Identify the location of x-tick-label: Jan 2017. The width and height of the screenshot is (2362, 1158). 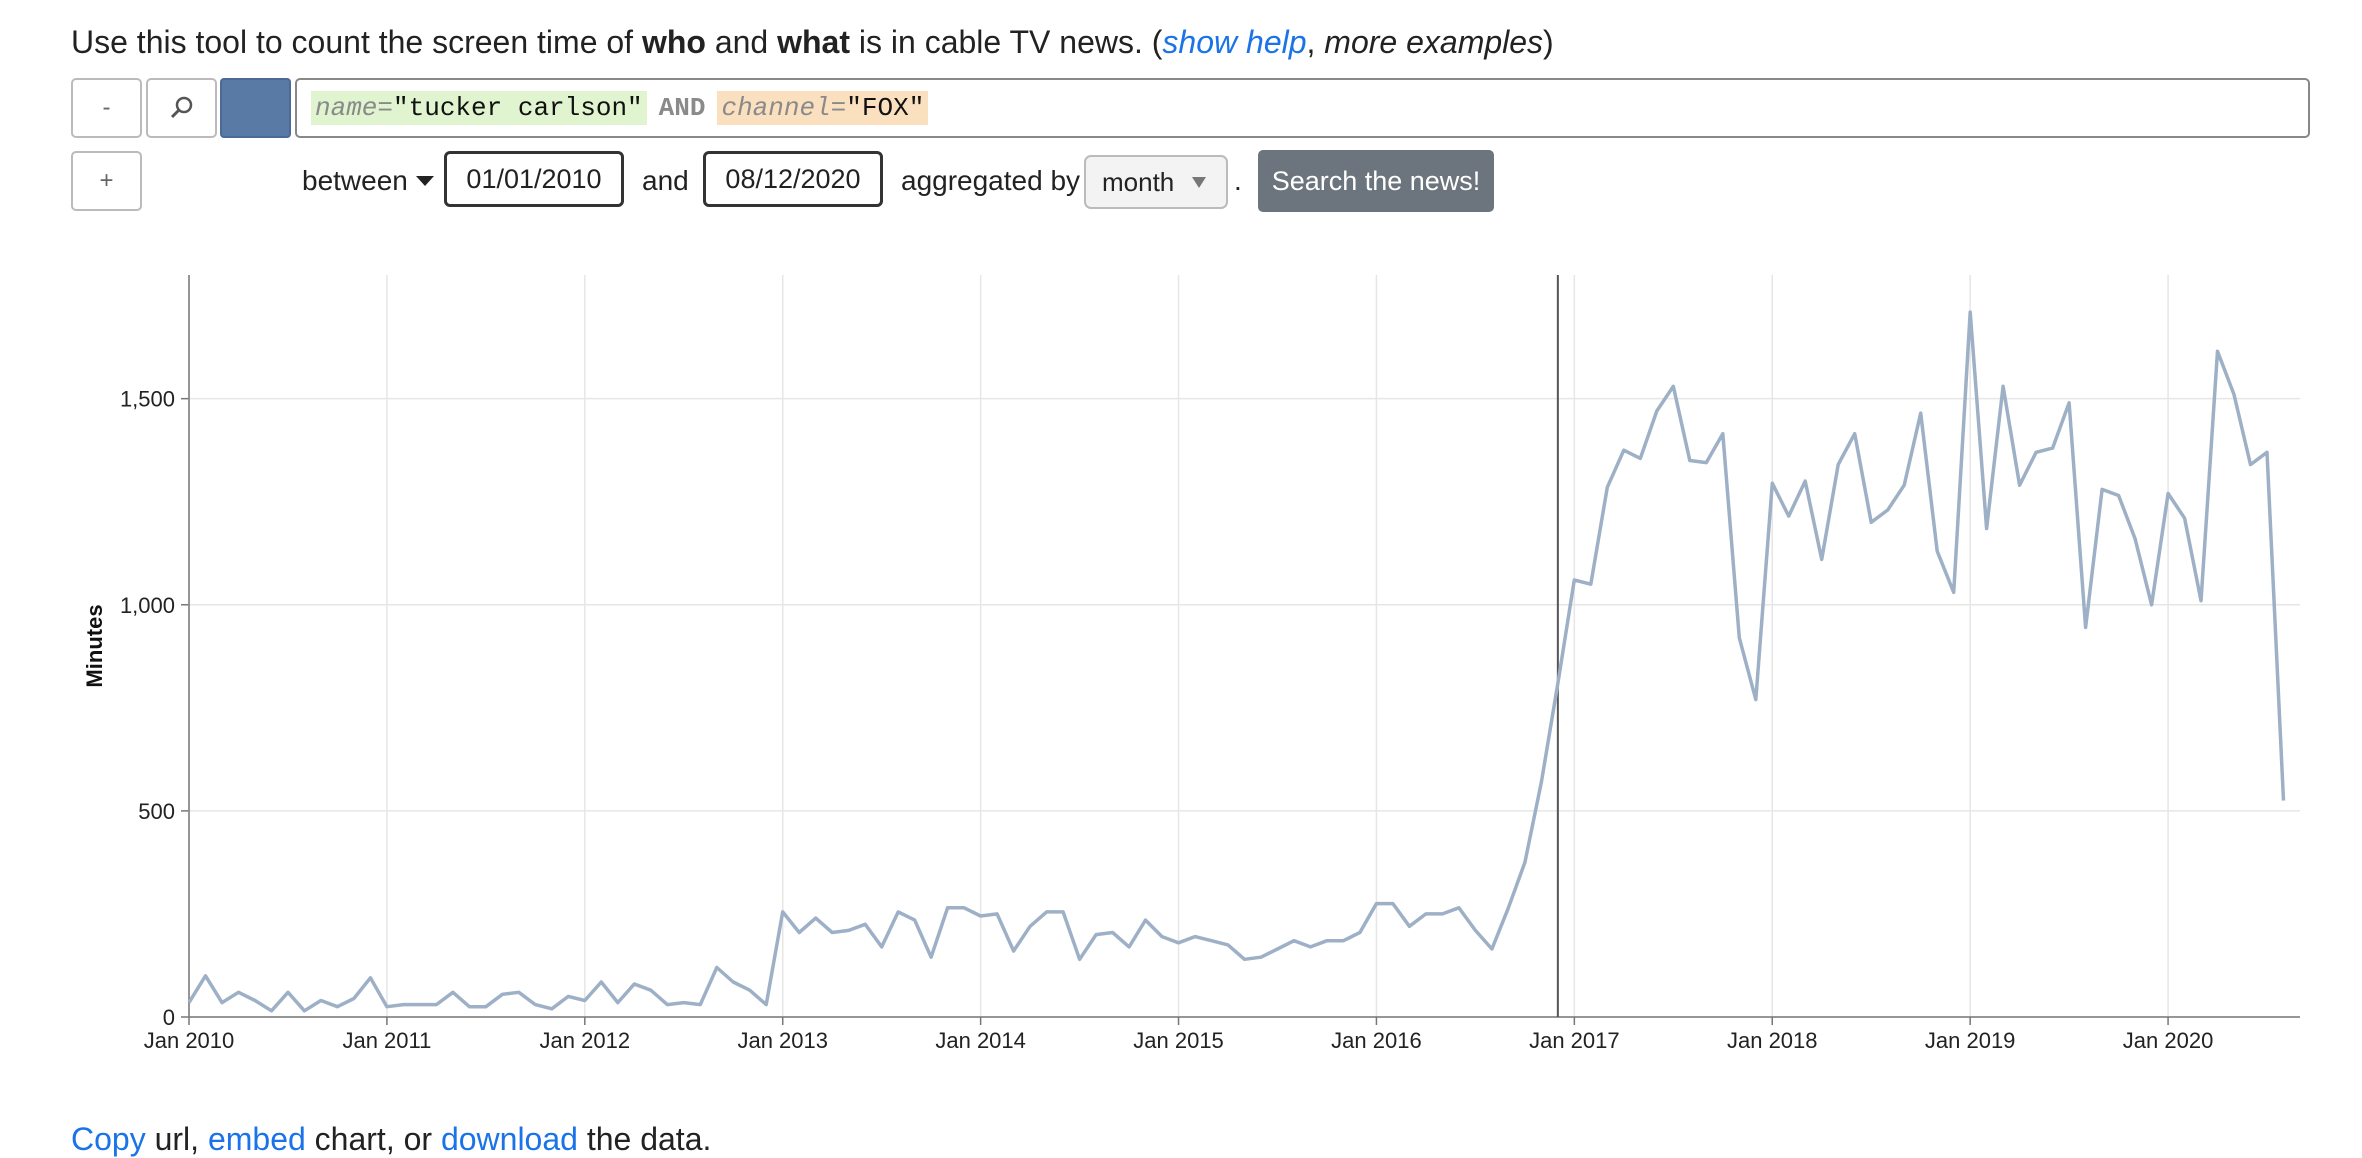
(1574, 1040).